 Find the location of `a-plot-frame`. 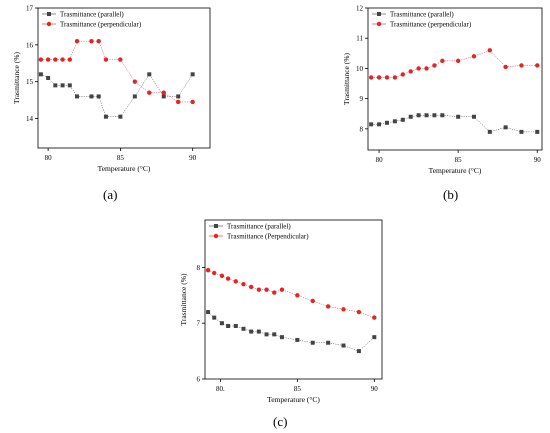

a-plot-frame is located at coordinates (124, 78).